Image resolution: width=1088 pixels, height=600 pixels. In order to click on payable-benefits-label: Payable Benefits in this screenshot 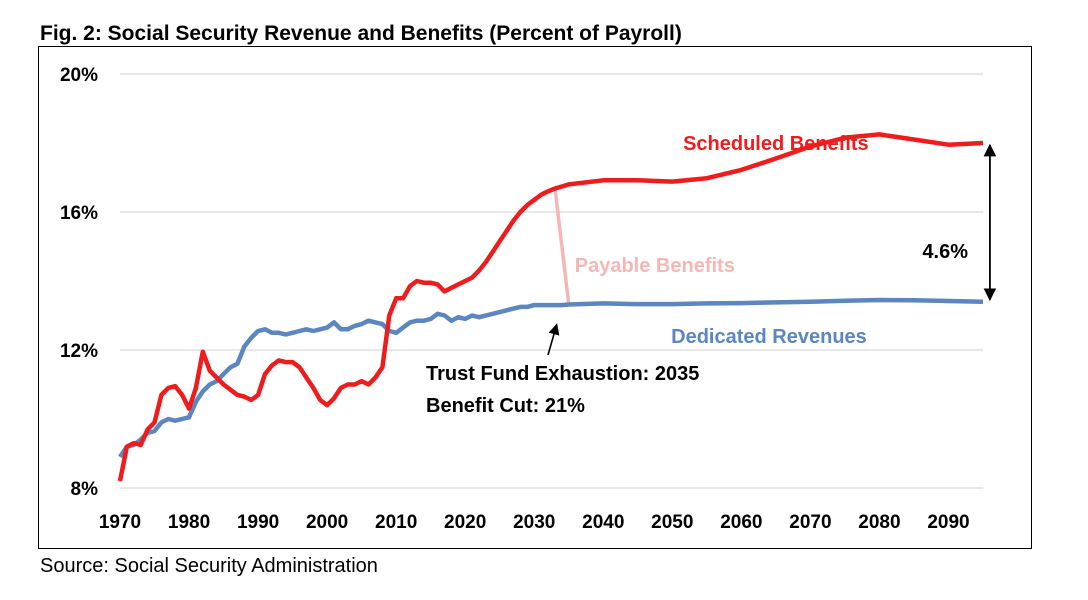, I will do `click(655, 266)`.